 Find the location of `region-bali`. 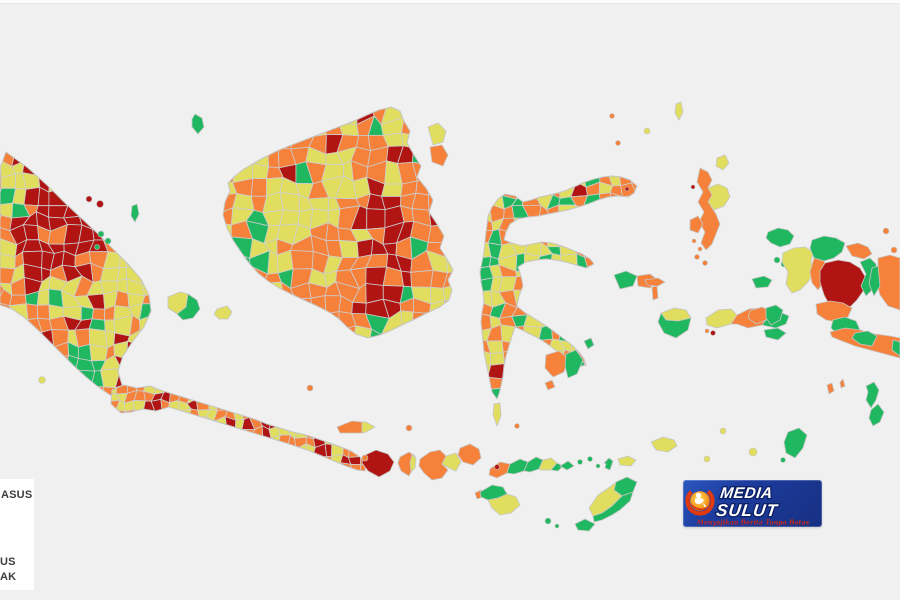

region-bali is located at coordinates (378, 463).